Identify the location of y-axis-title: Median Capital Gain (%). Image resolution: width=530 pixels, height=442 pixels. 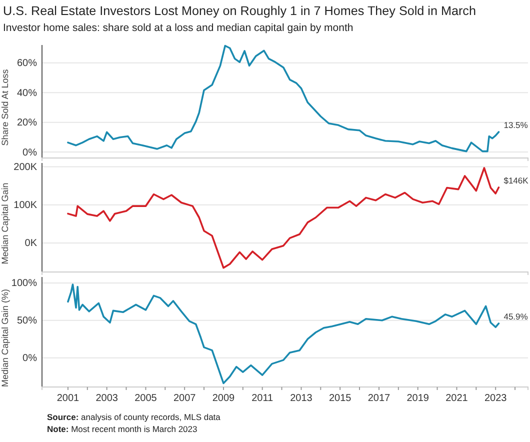
(5, 338).